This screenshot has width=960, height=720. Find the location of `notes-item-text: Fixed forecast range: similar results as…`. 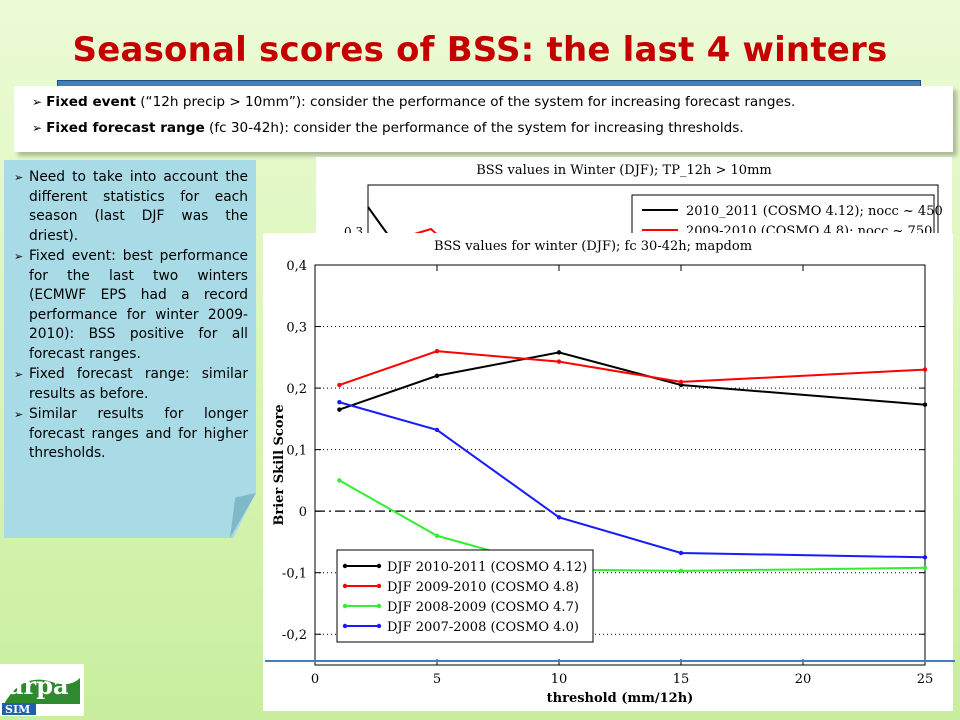

notes-item-text: Fixed forecast range: similar results as… is located at coordinates (138, 384).